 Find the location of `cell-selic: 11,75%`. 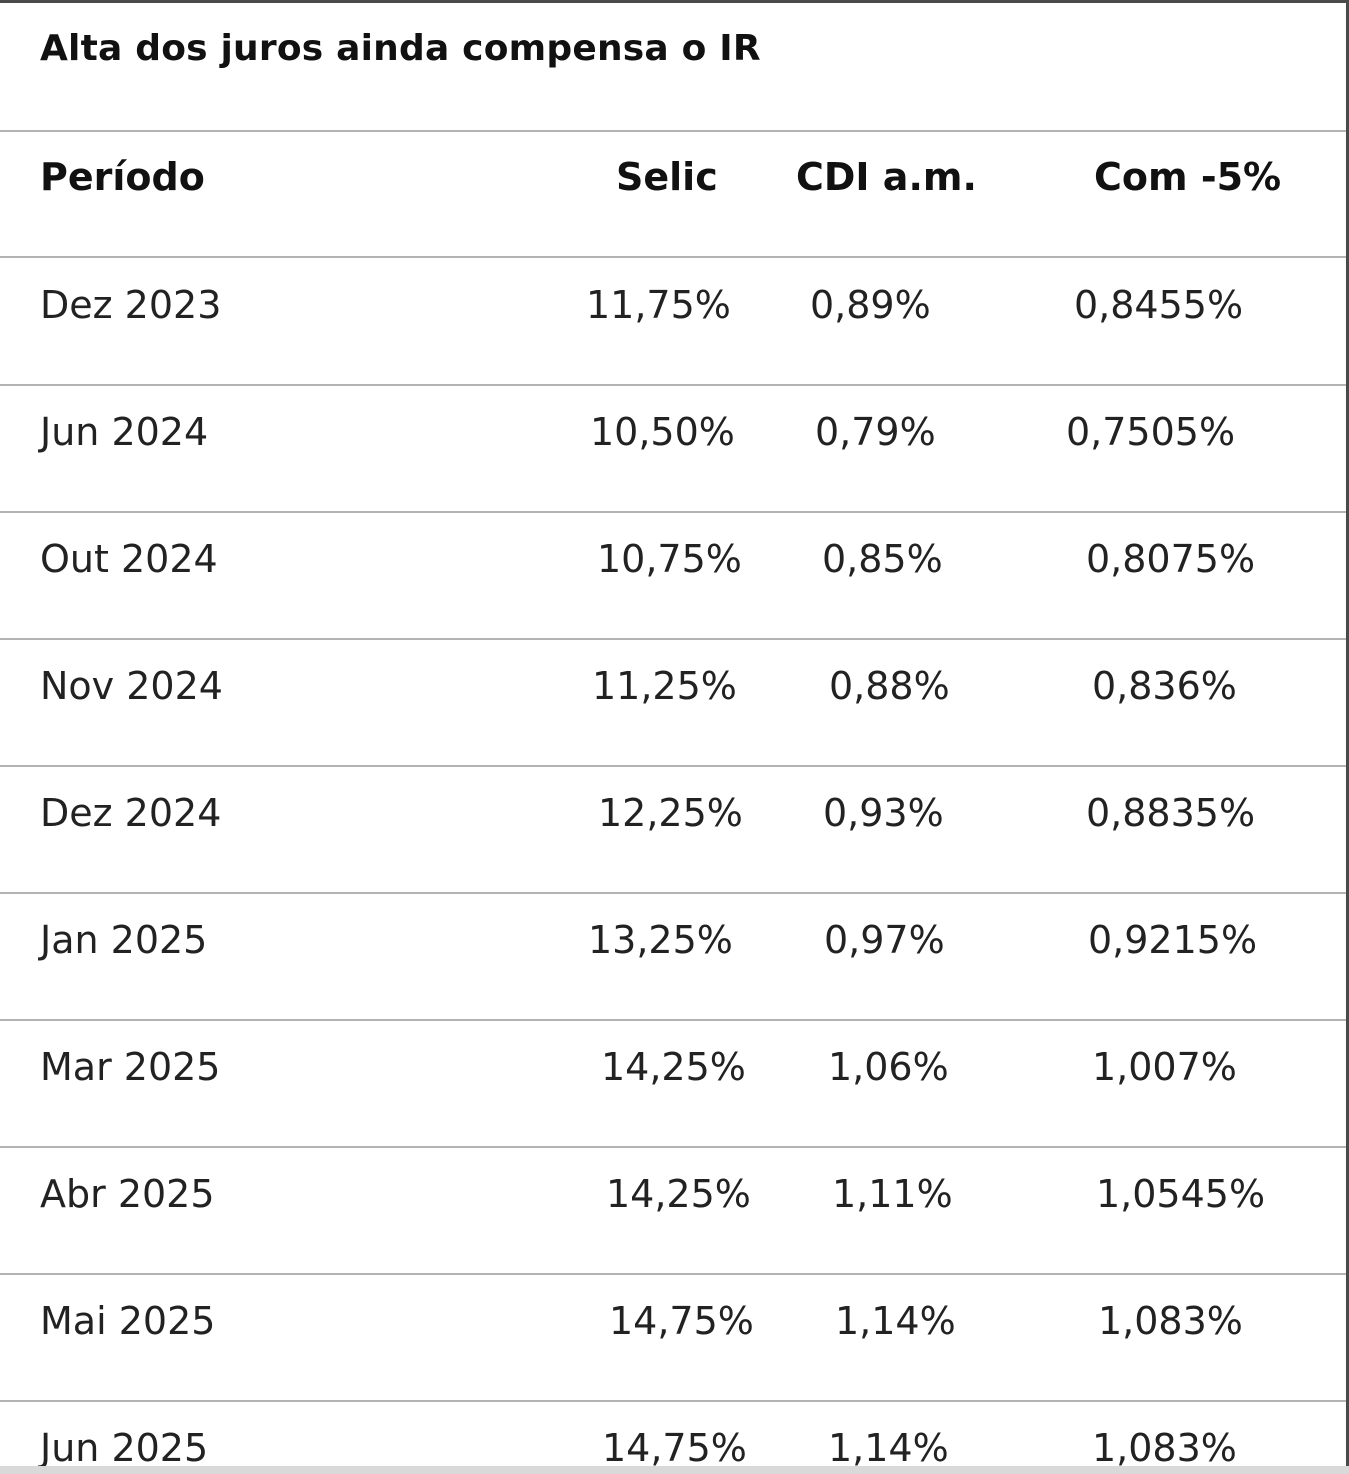

cell-selic: 11,75% is located at coordinates (658, 305).